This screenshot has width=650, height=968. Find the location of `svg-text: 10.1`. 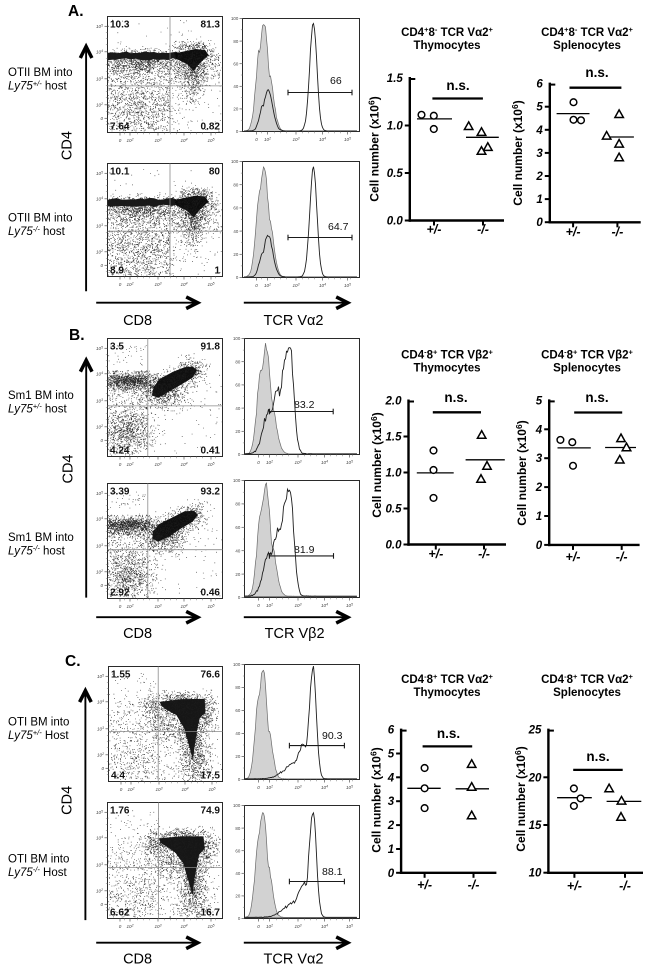

svg-text: 10.1 is located at coordinates (120, 172).